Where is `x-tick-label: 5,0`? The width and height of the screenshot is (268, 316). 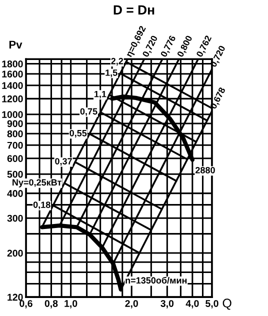
x-tick-label: 5,0 is located at coordinates (212, 304).